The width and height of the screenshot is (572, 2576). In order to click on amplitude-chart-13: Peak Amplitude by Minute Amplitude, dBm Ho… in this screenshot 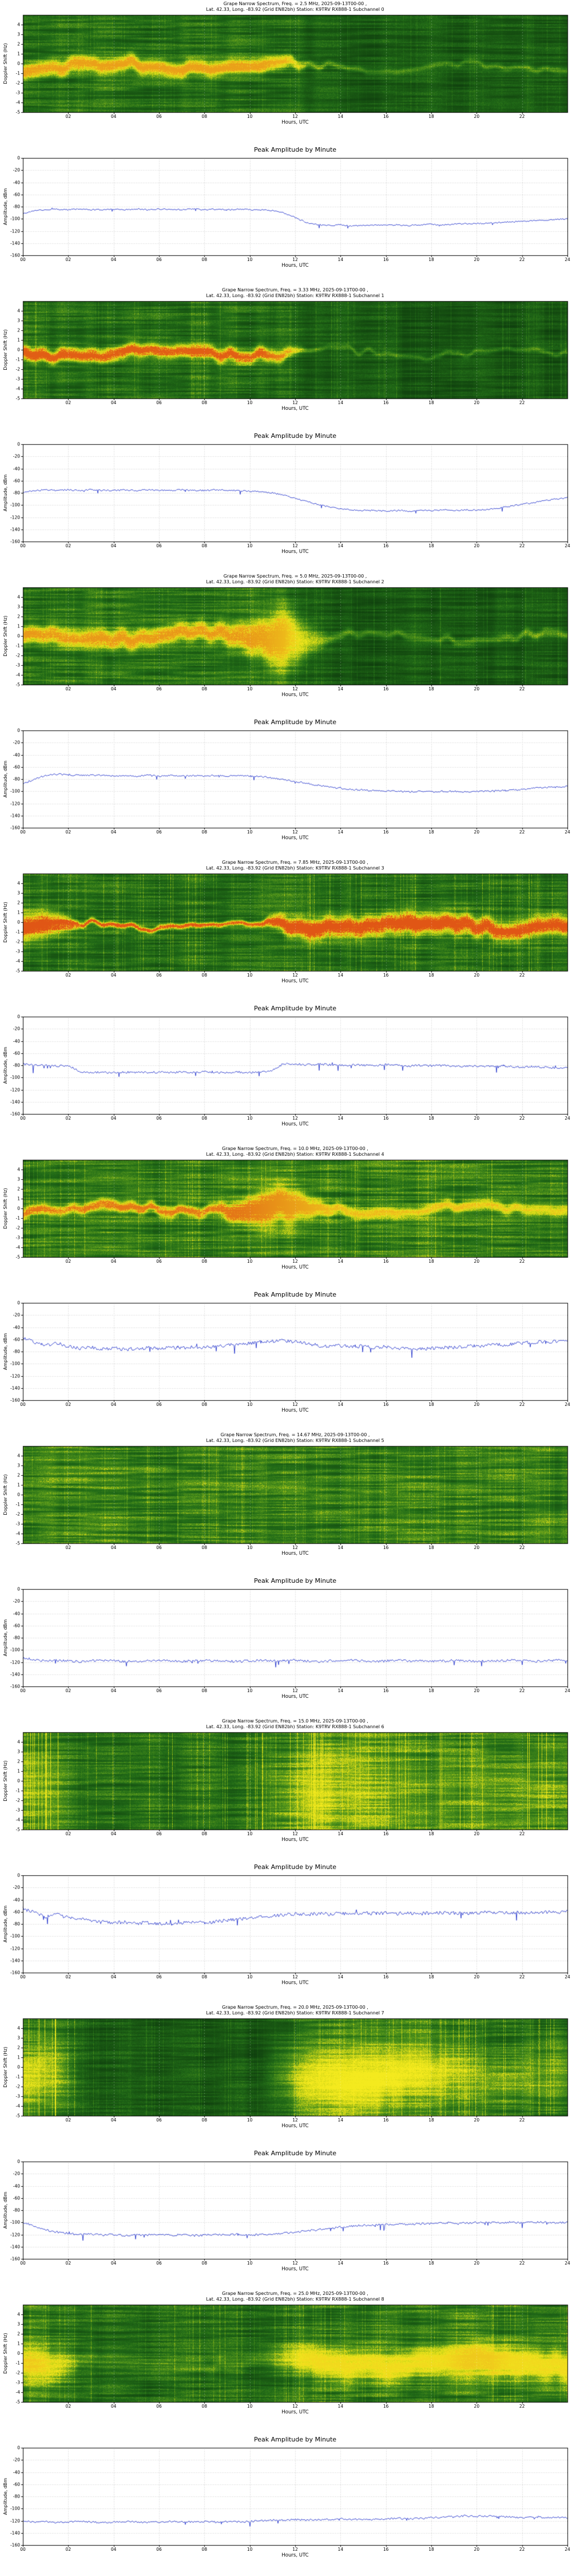, I will do `click(286, 1932)`.